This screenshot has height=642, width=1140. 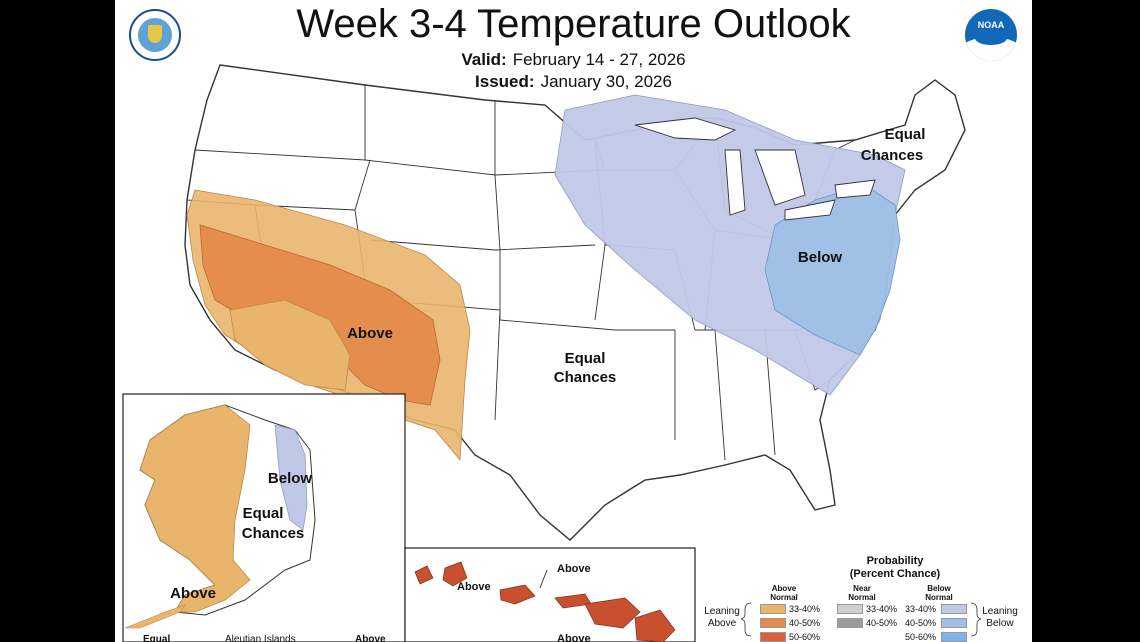 I want to click on legend-leaning-above-1: Leaning, so click(x=722, y=611).